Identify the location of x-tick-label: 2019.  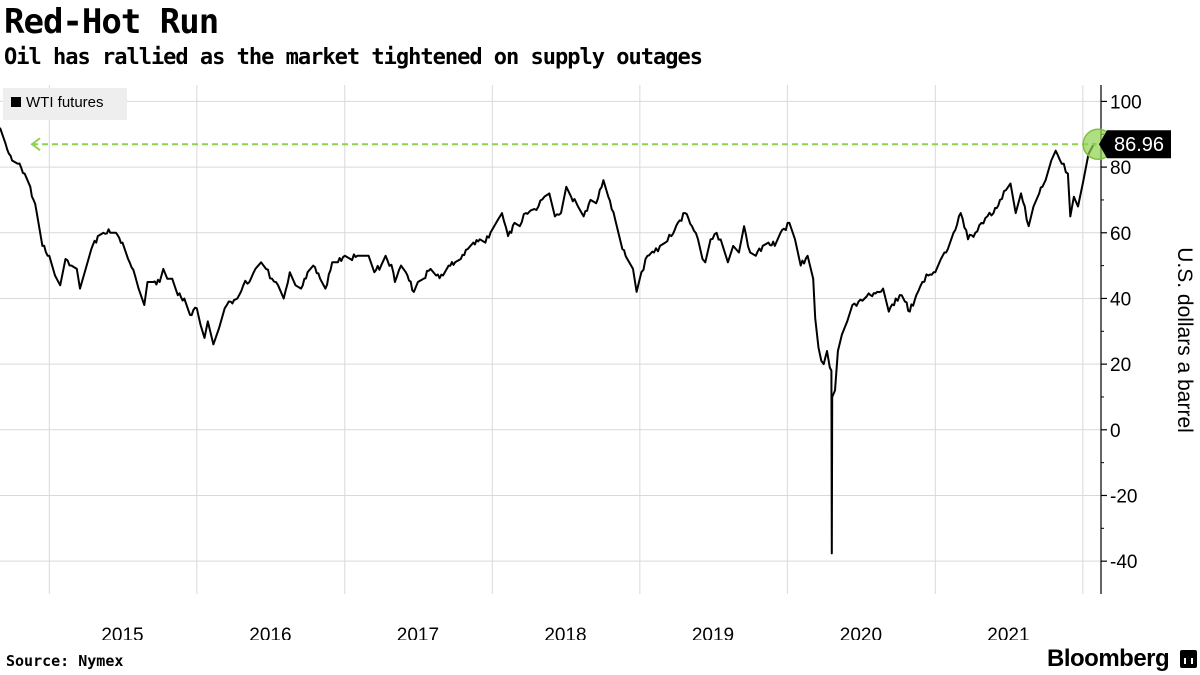
(713, 632).